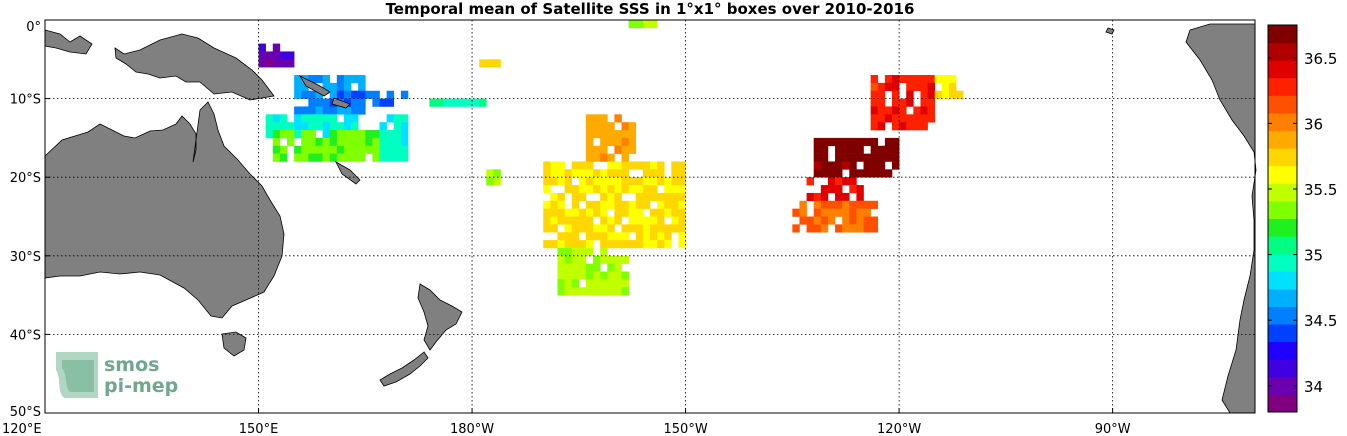 The height and width of the screenshot is (436, 1347). What do you see at coordinates (566, 422) in the screenshot?
I see `x-axis: 120°E 150°E 180°W 150°W 120°W 90°W` at bounding box center [566, 422].